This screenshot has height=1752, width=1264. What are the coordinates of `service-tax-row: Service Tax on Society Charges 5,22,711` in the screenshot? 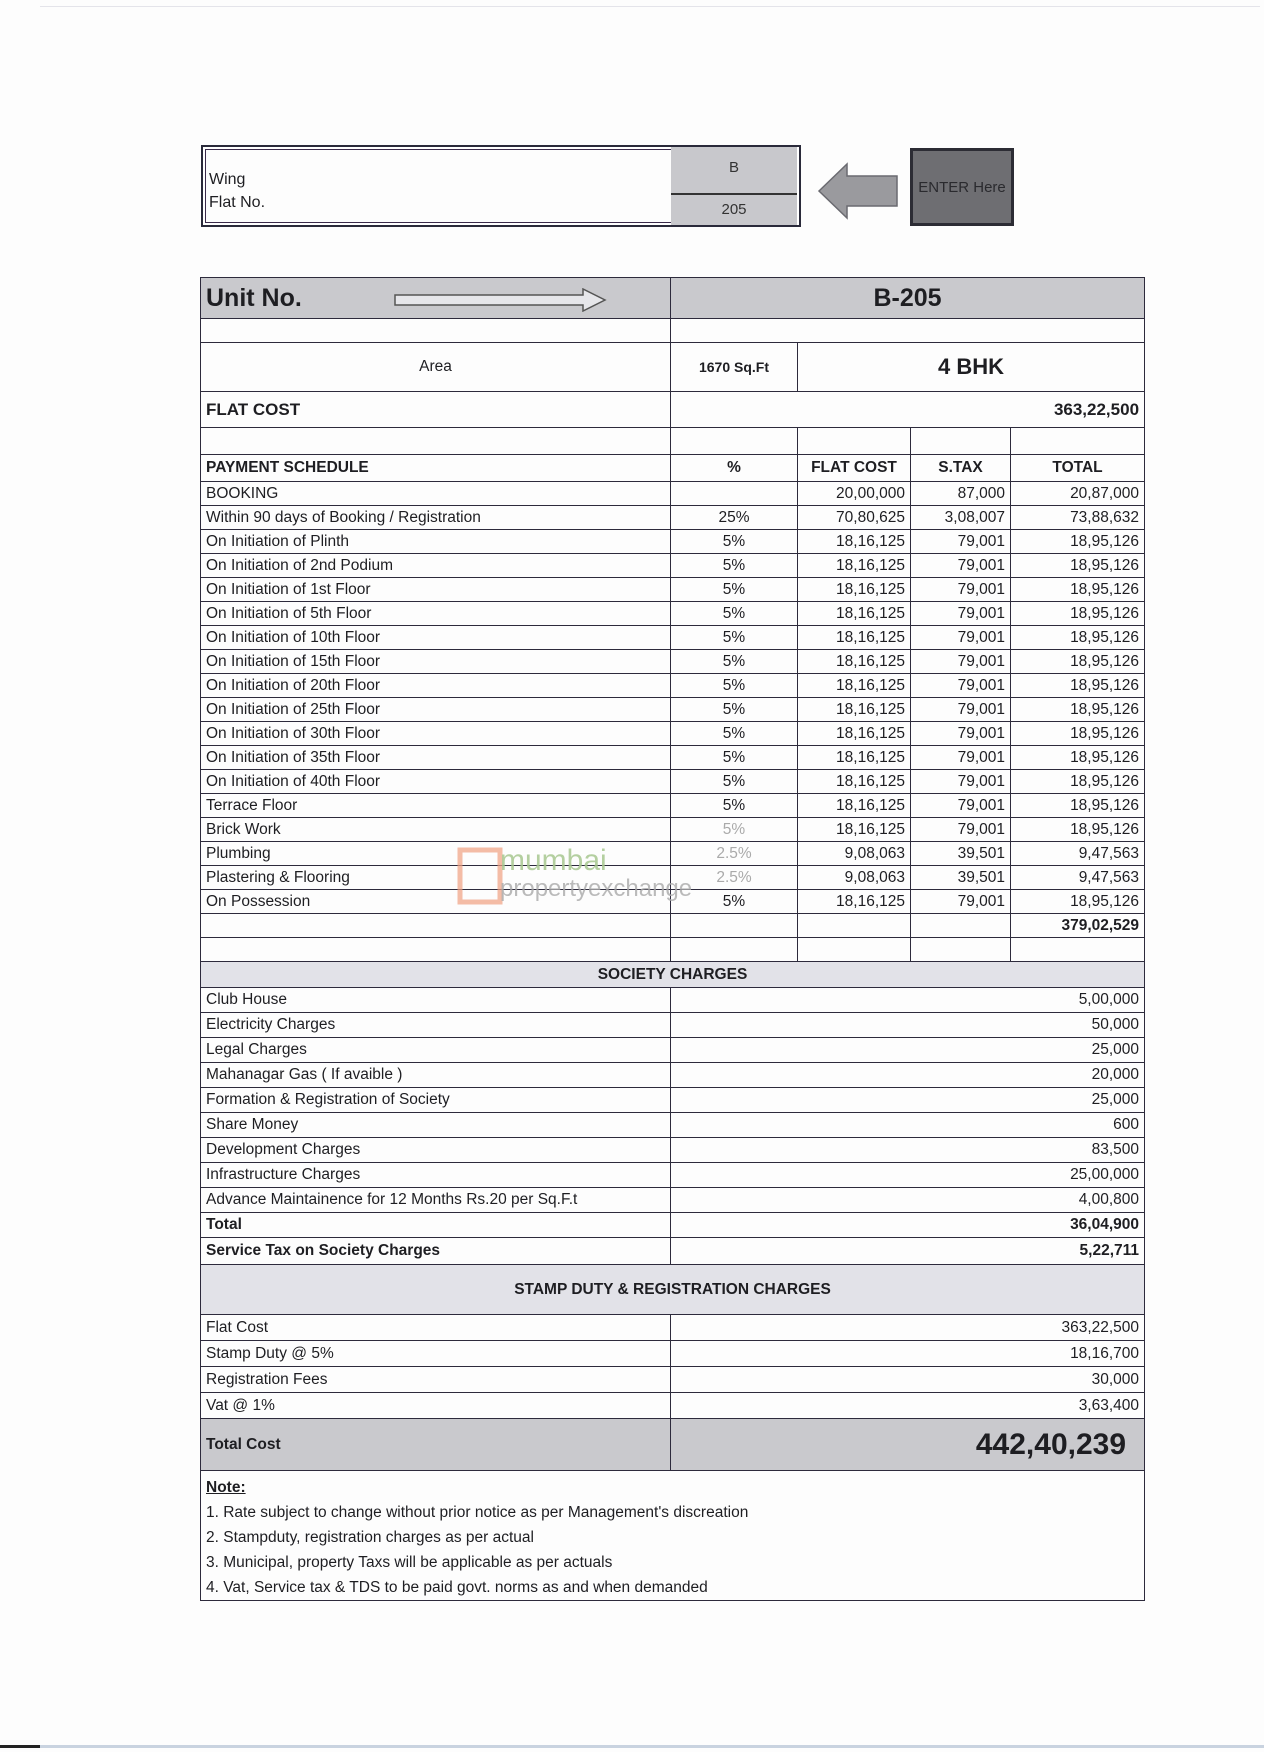 It's located at (673, 1251).